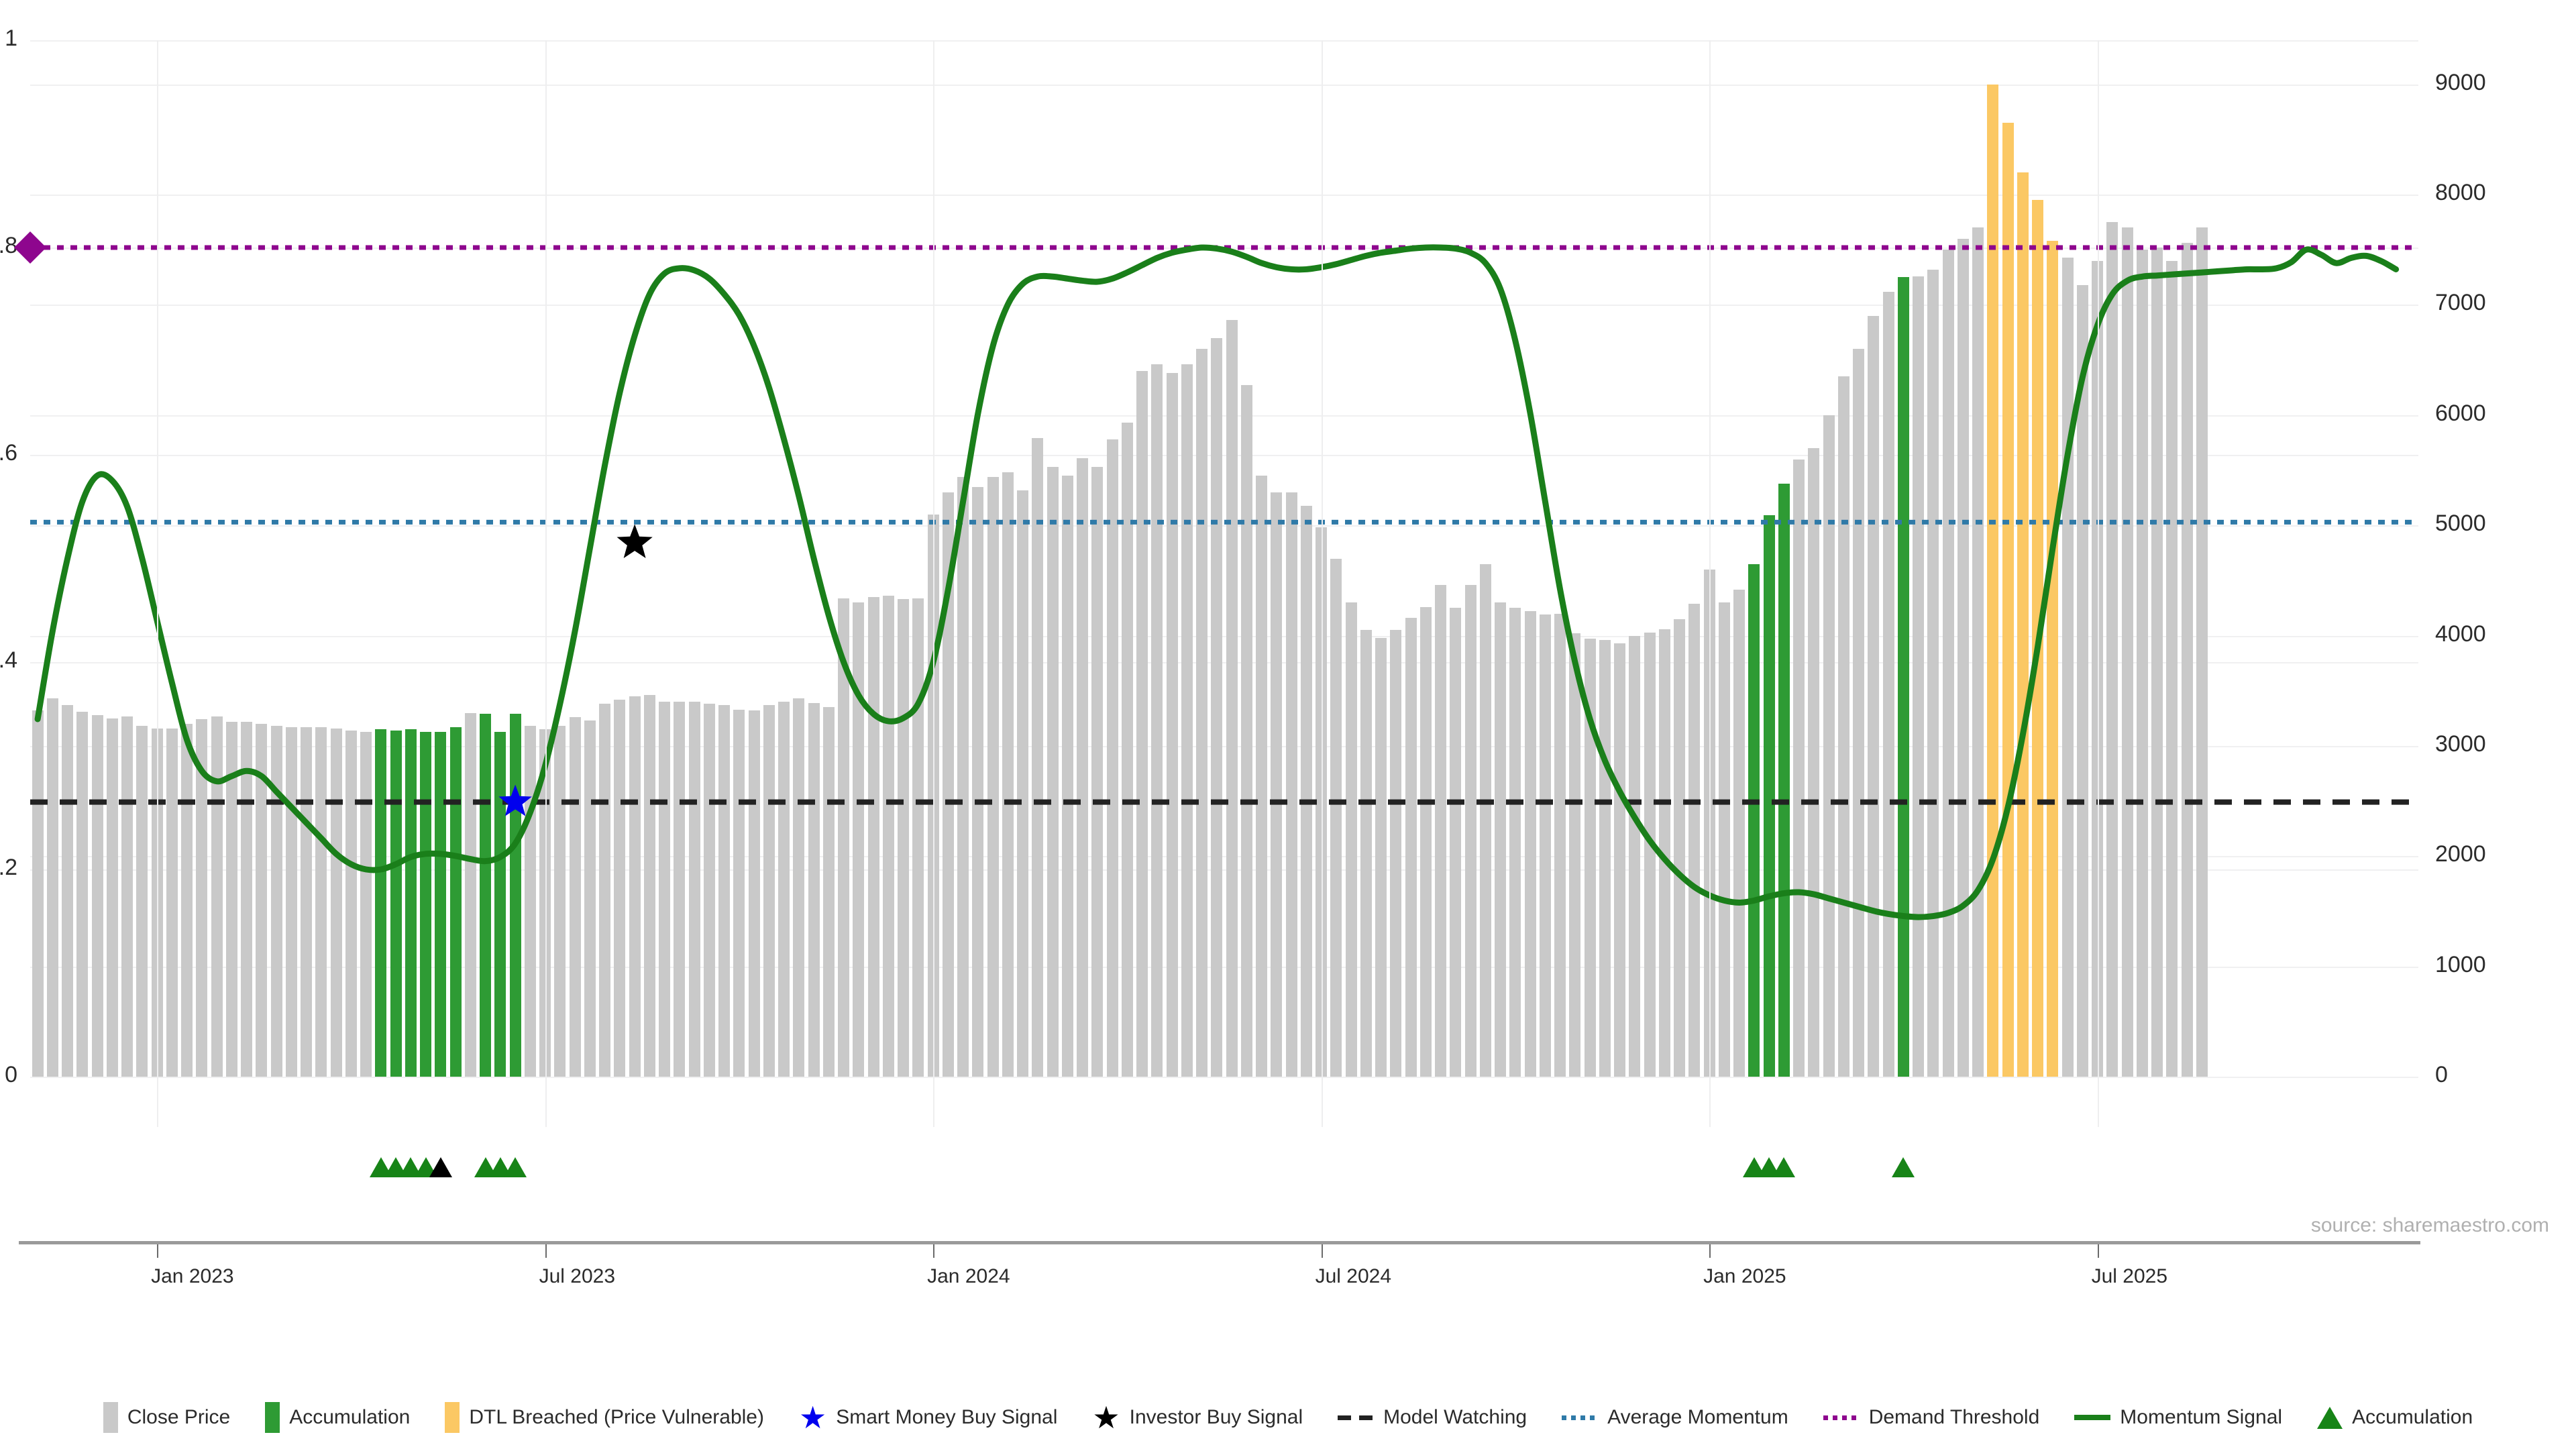  Describe the element at coordinates (337, 1417) in the screenshot. I see `legend-item-accumulation-bar: Accumulation` at that location.